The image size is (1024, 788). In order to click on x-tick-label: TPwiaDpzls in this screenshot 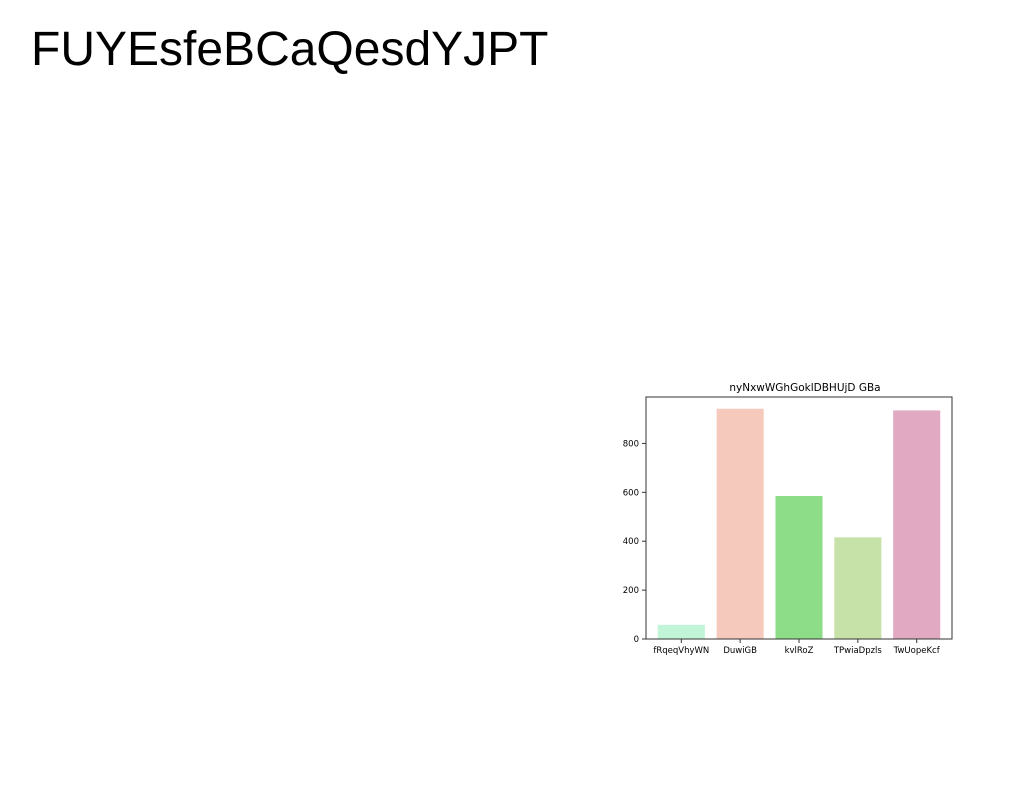, I will do `click(858, 651)`.